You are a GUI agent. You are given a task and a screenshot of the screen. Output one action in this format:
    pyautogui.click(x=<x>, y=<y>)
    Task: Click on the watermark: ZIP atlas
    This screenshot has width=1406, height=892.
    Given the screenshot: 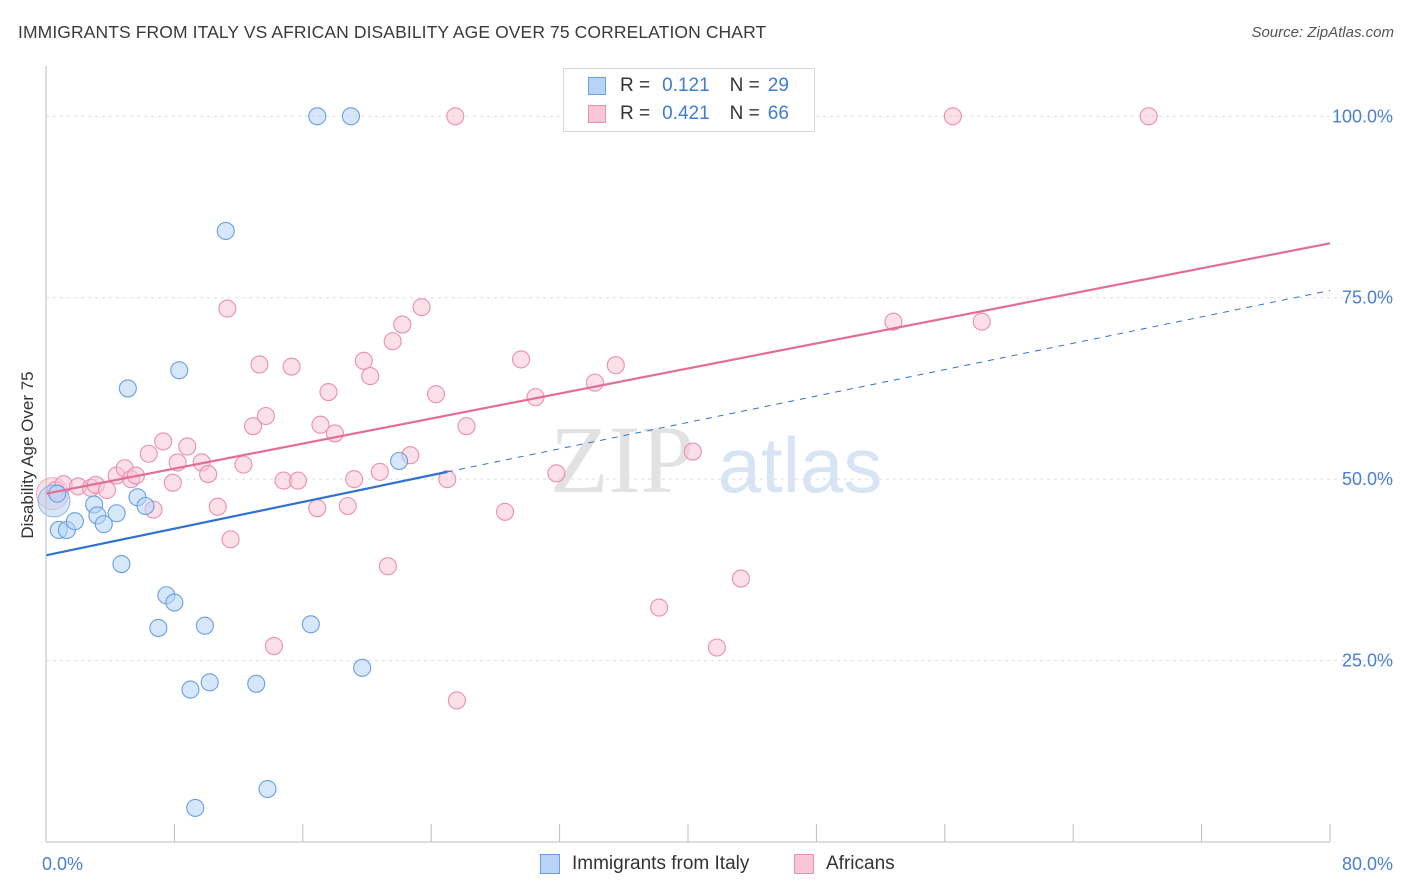 What is the action you would take?
    pyautogui.click(x=716, y=459)
    